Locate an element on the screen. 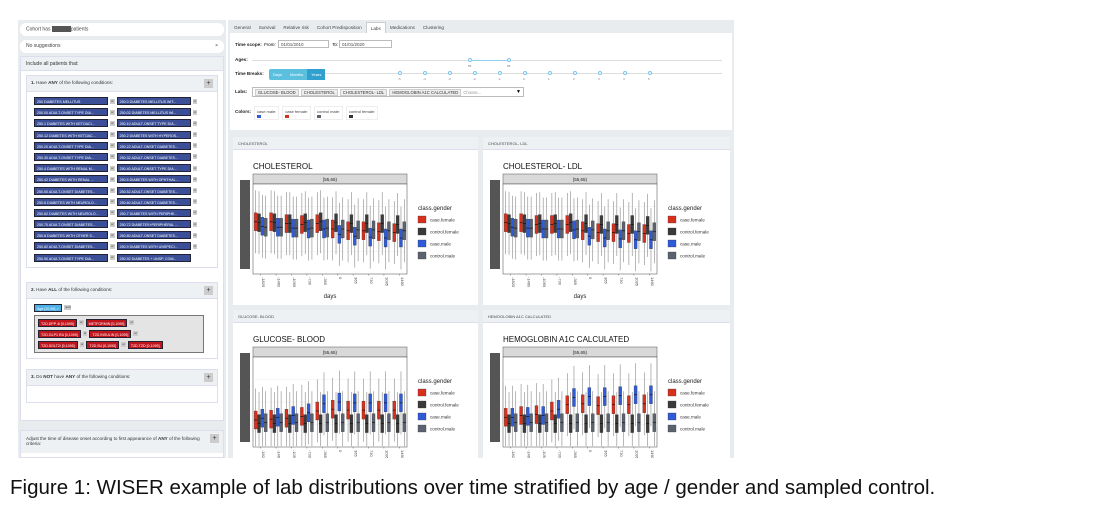 The width and height of the screenshot is (1119, 508). color-picker: case male: is located at coordinates (267, 113).